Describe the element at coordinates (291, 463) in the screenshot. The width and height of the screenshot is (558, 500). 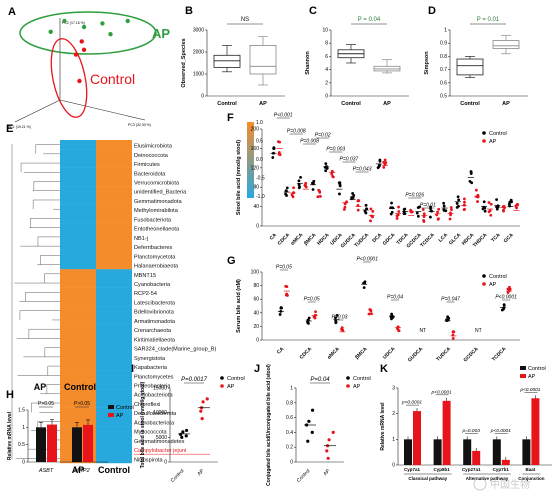
I see `panel-j-y-tick-label: 0` at that location.